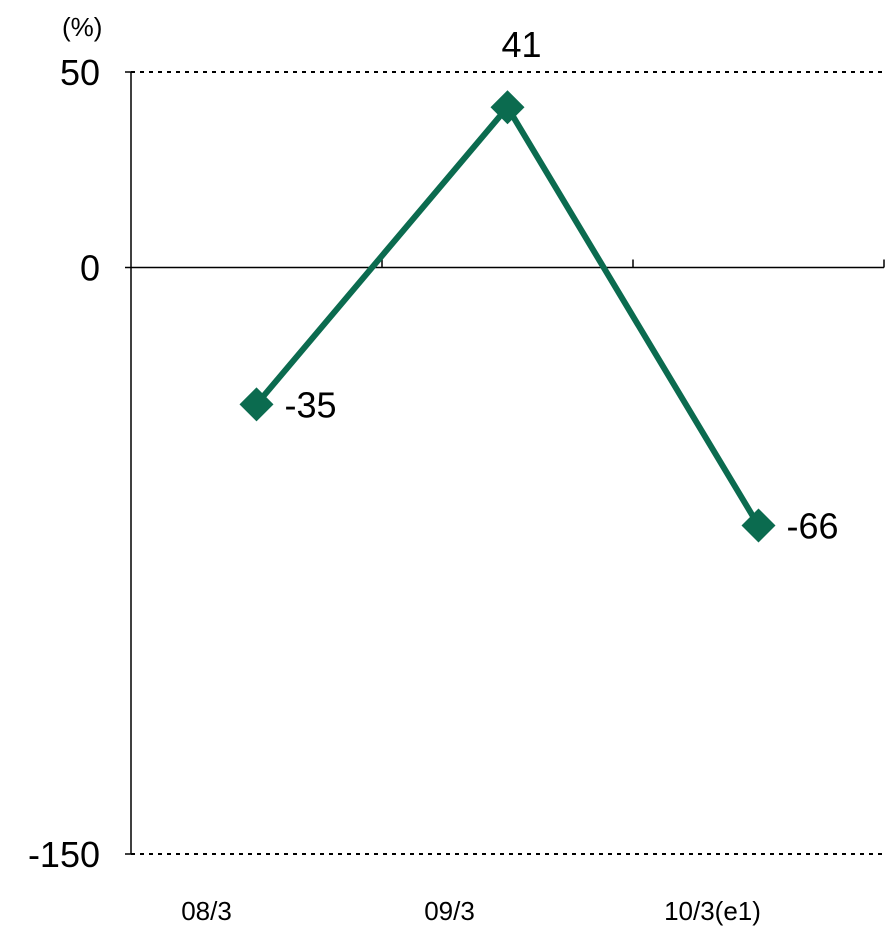 This screenshot has width=886, height=931. I want to click on y-tick-label: 0, so click(90, 268).